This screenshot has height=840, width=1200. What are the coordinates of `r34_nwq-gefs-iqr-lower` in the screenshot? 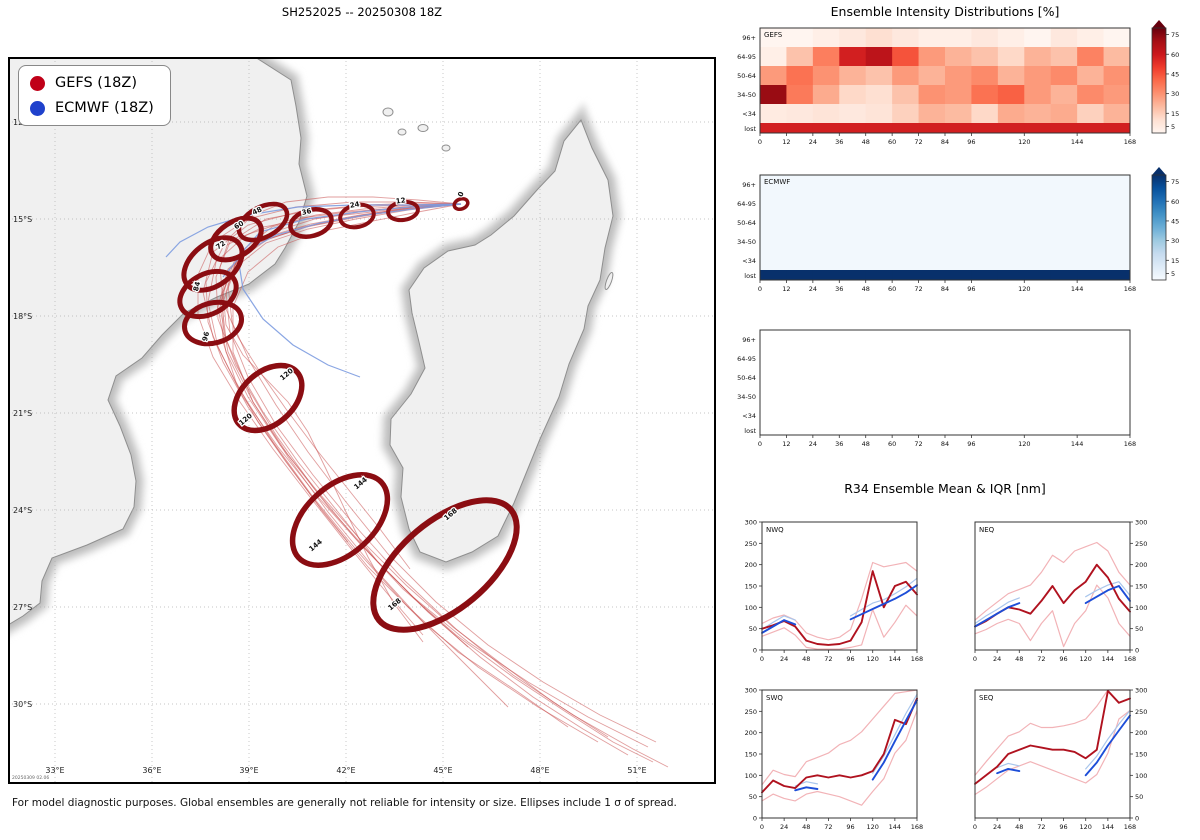 It's located at (839, 627).